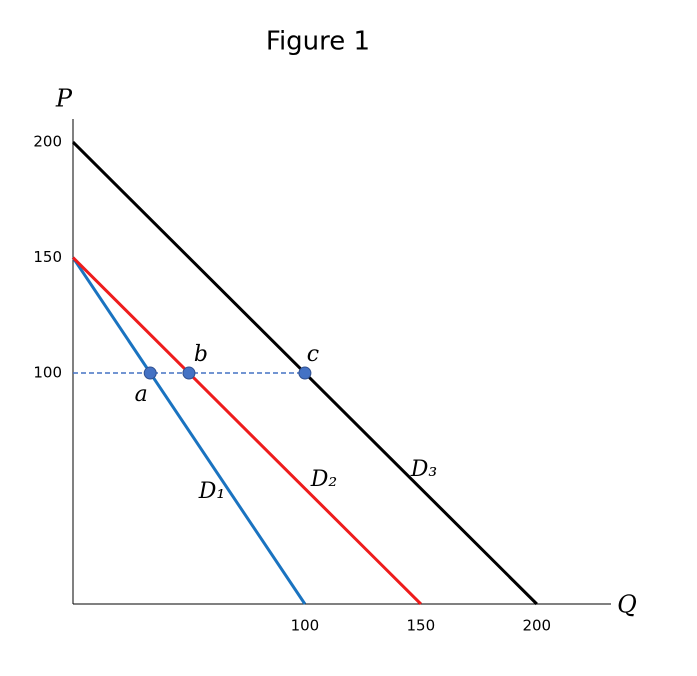  I want to click on x-tick-label: 200, so click(536, 626).